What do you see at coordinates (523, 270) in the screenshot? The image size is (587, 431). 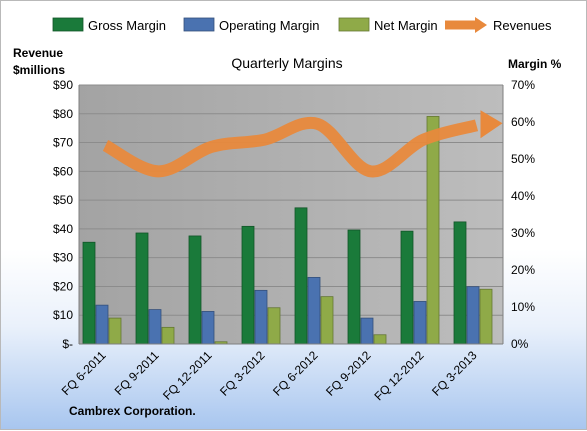 I see `right-tick-label: 20%` at bounding box center [523, 270].